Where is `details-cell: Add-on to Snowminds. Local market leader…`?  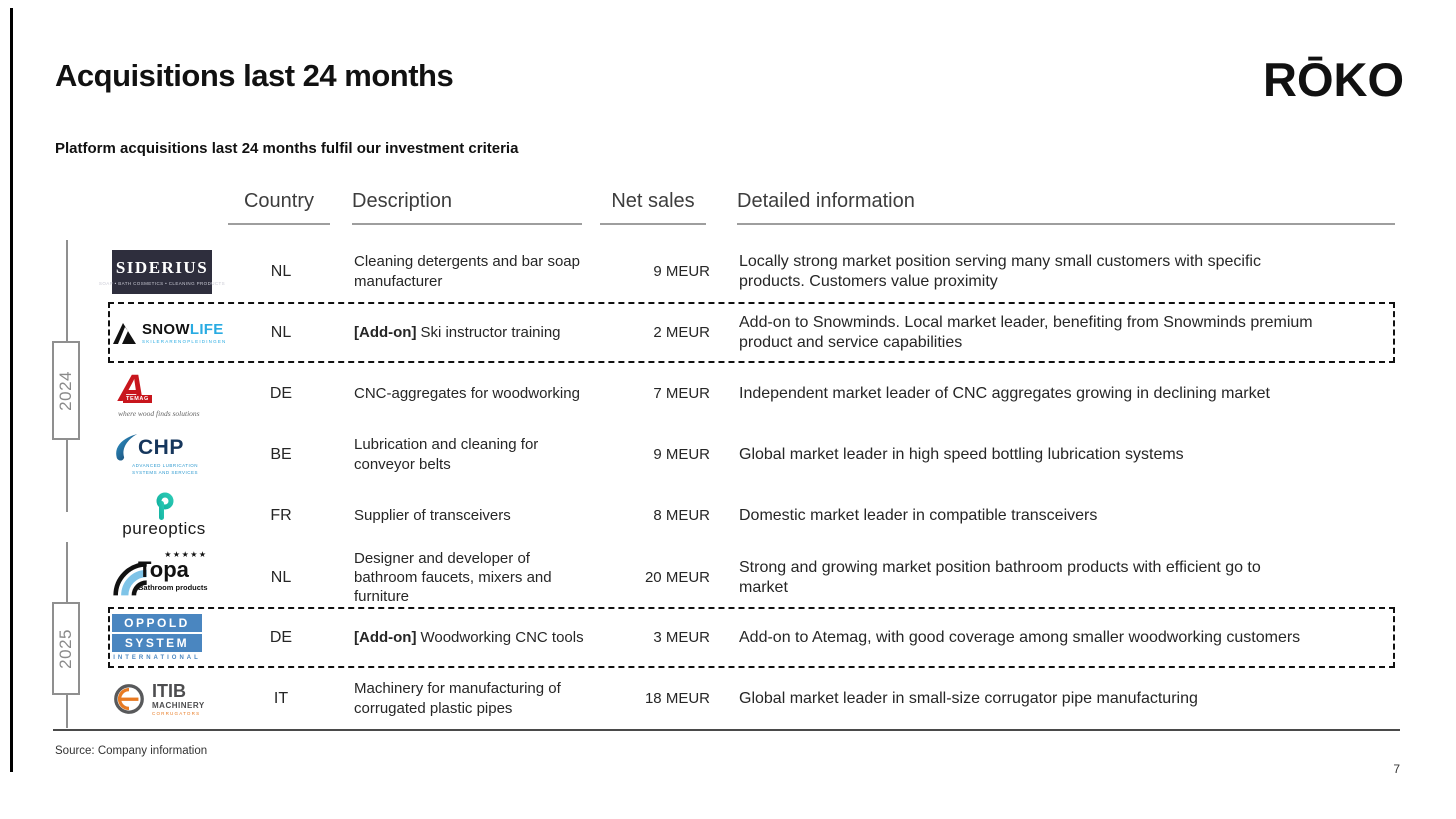
details-cell: Add-on to Snowminds. Local market leader… is located at coordinates (1026, 332).